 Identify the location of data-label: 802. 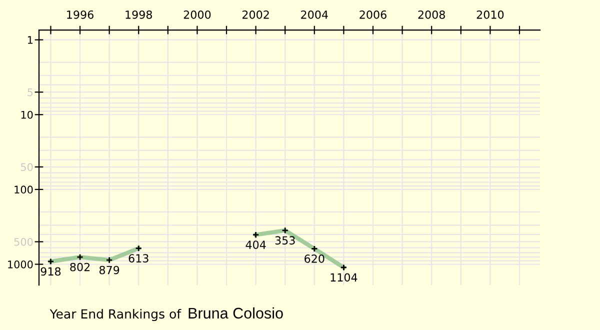
(80, 267).